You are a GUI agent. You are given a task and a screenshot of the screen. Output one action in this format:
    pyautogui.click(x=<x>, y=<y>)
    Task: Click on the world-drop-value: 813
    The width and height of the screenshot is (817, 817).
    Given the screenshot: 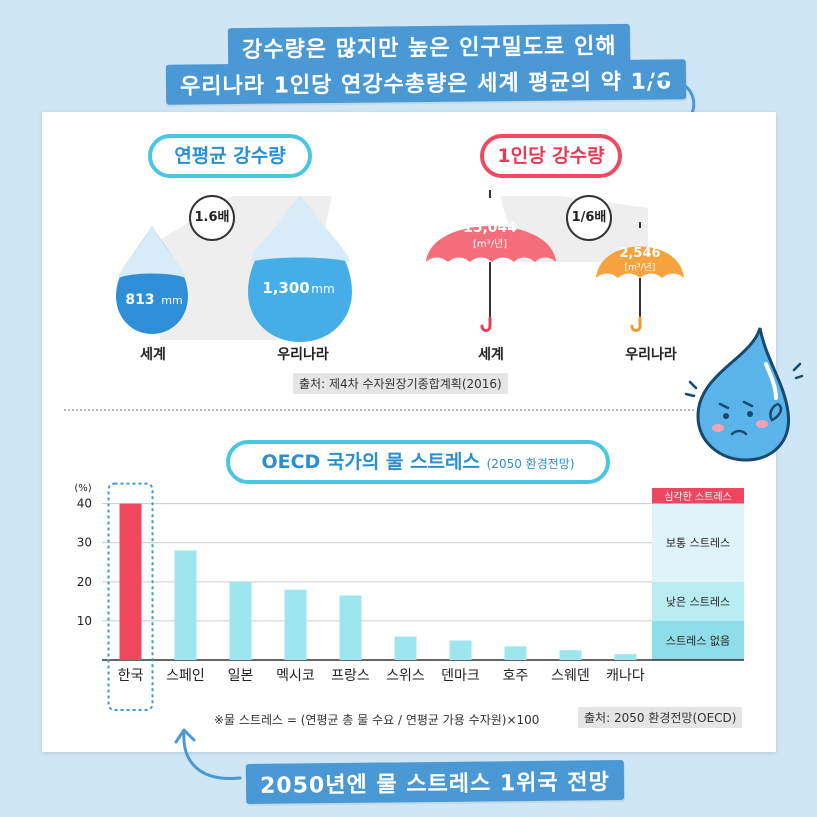 What is the action you would take?
    pyautogui.click(x=139, y=300)
    